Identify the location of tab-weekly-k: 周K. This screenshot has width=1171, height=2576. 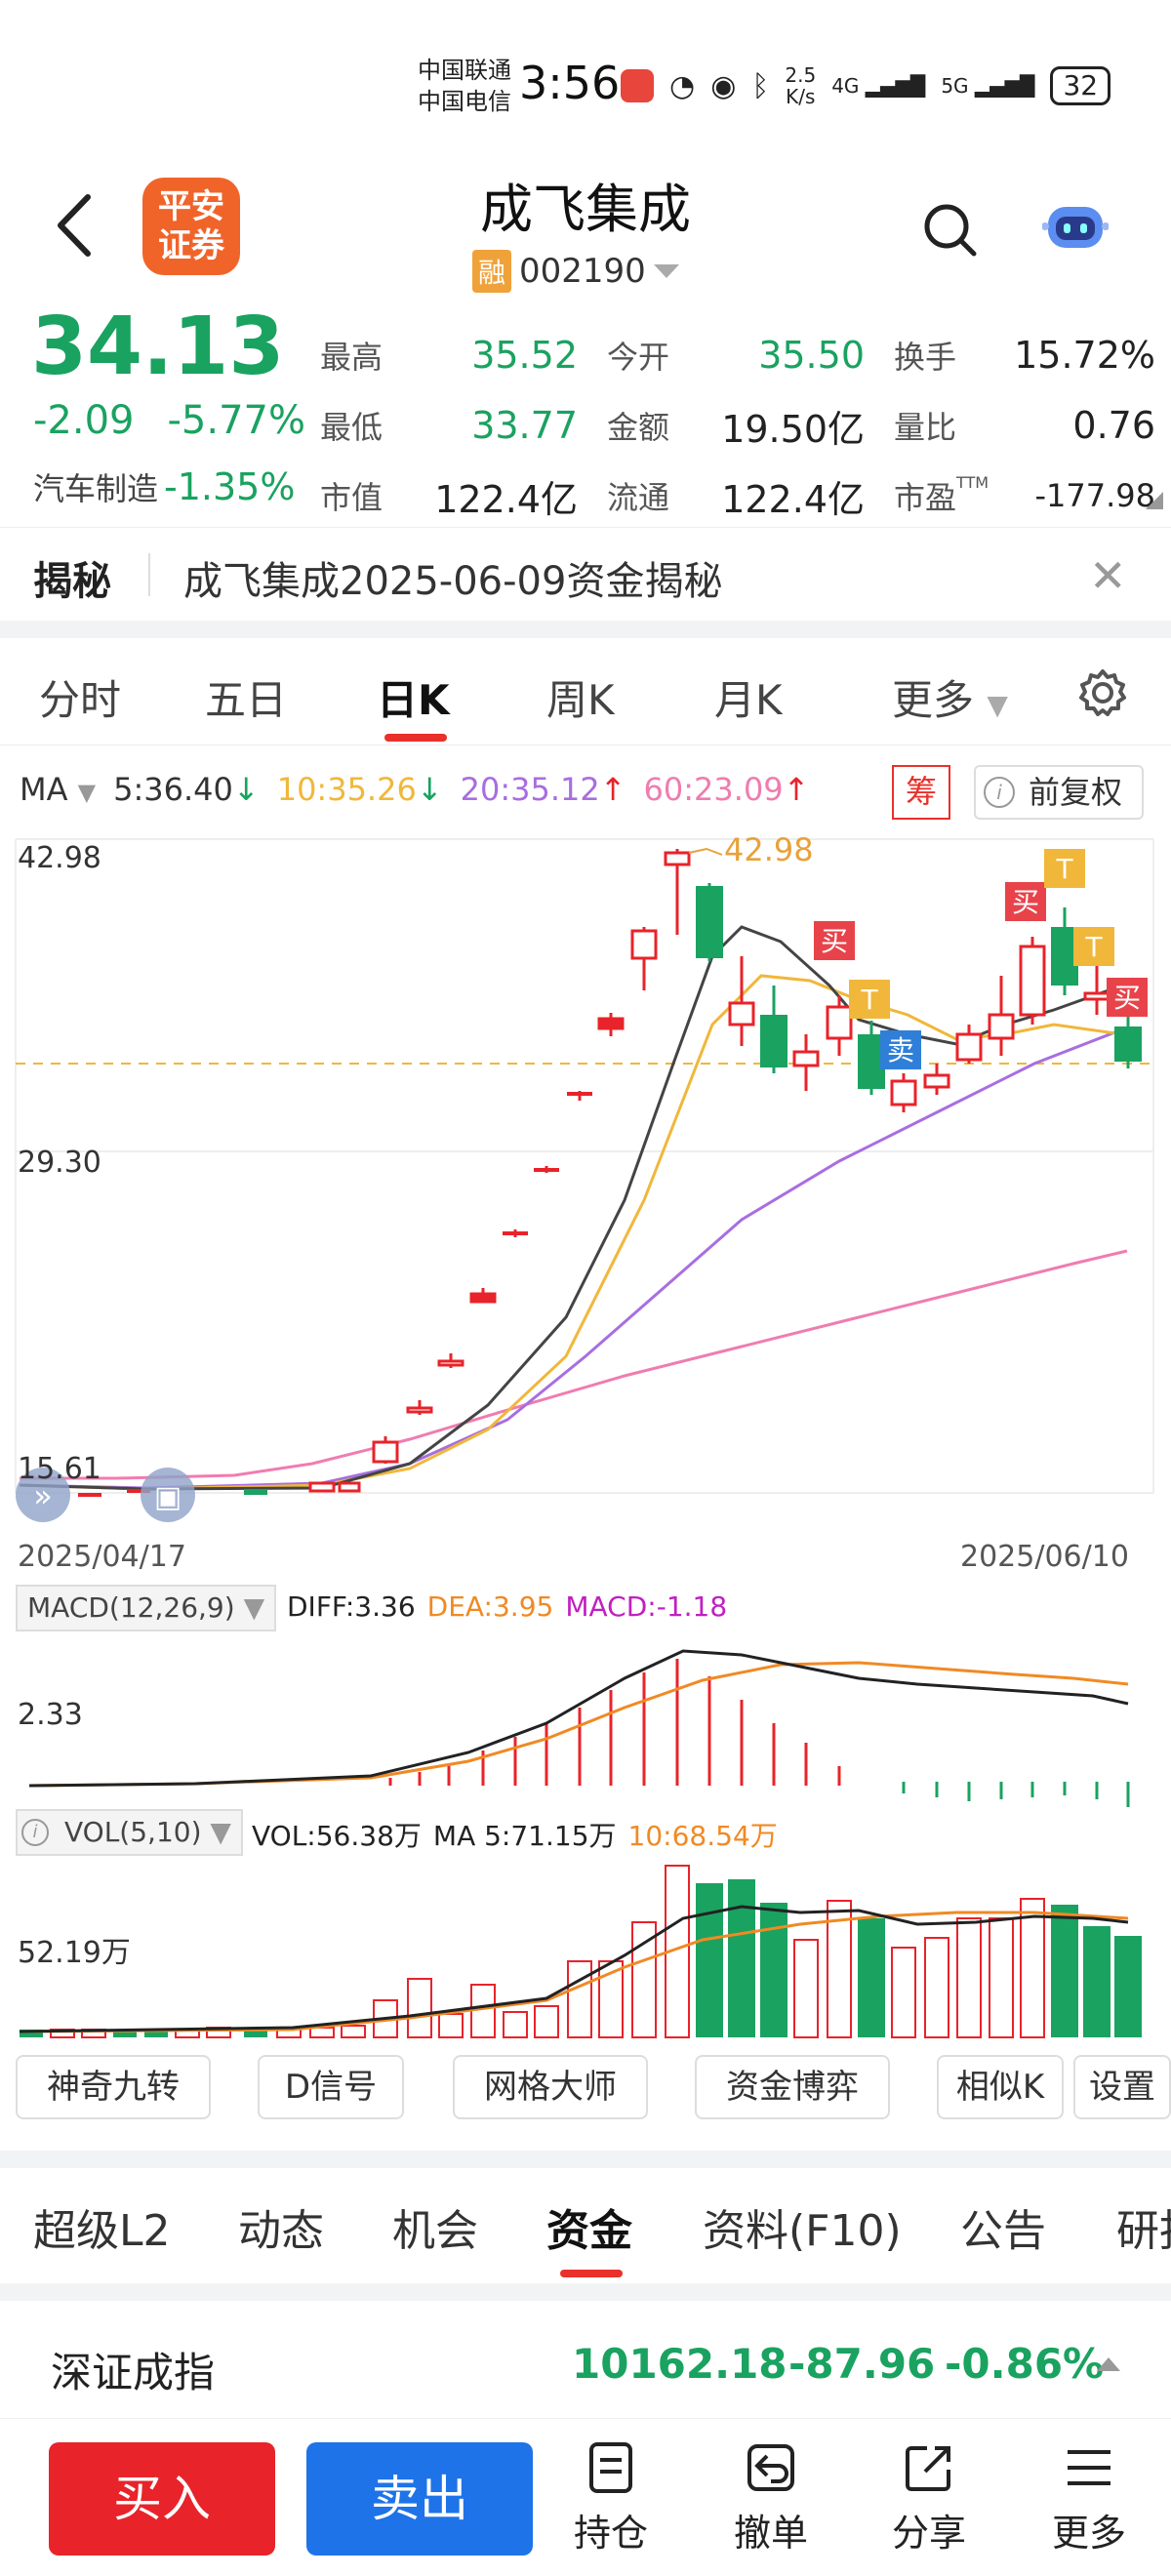
(580, 700).